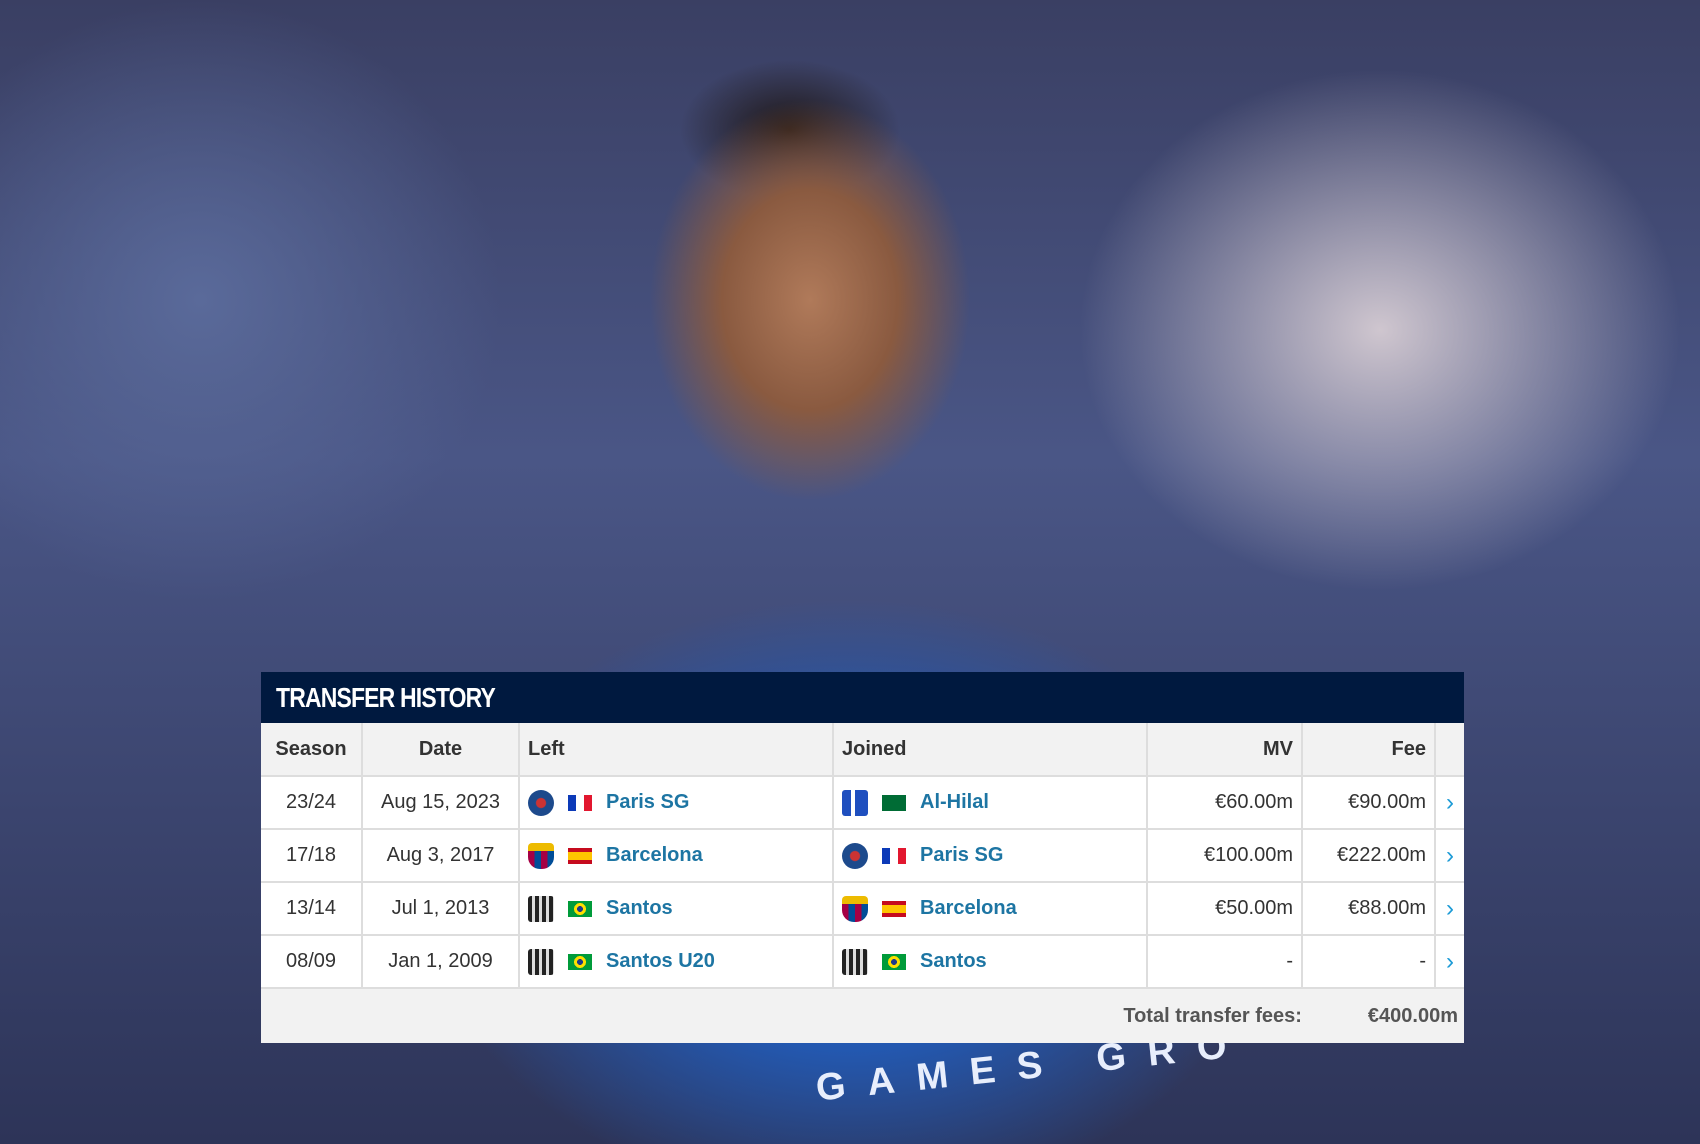 The image size is (1700, 1144). Describe the element at coordinates (1225, 802) in the screenshot. I see `mv-cell: €60.00m` at that location.